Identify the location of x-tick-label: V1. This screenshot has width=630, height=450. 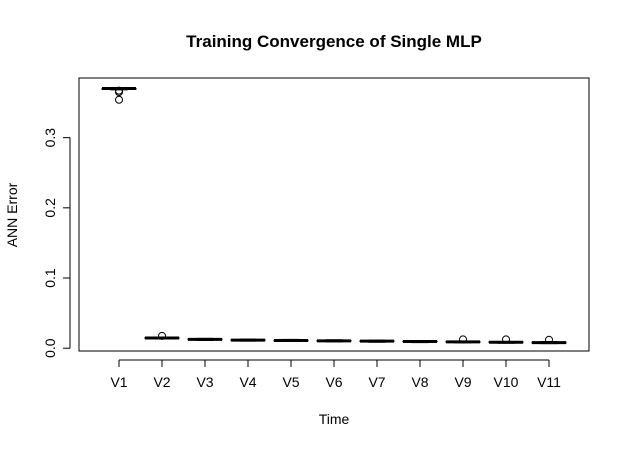
(118, 382).